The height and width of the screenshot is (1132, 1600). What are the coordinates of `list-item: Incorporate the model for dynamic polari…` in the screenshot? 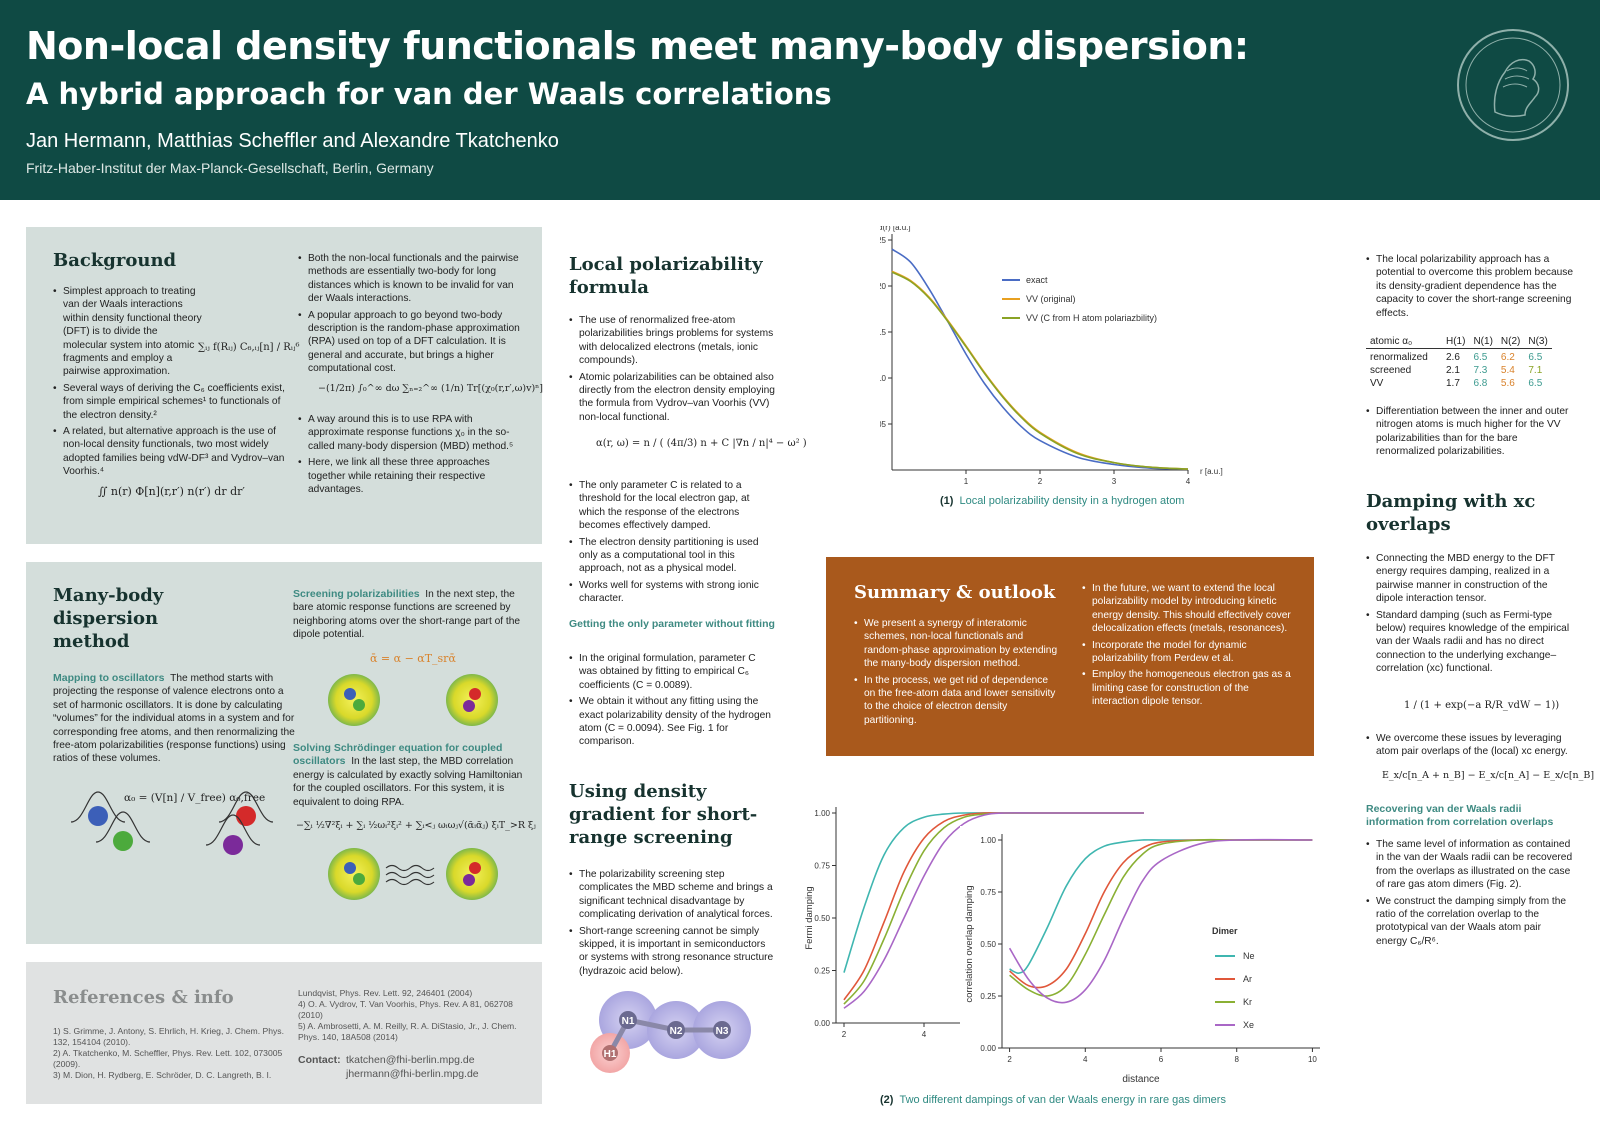 It's located at (1189, 652).